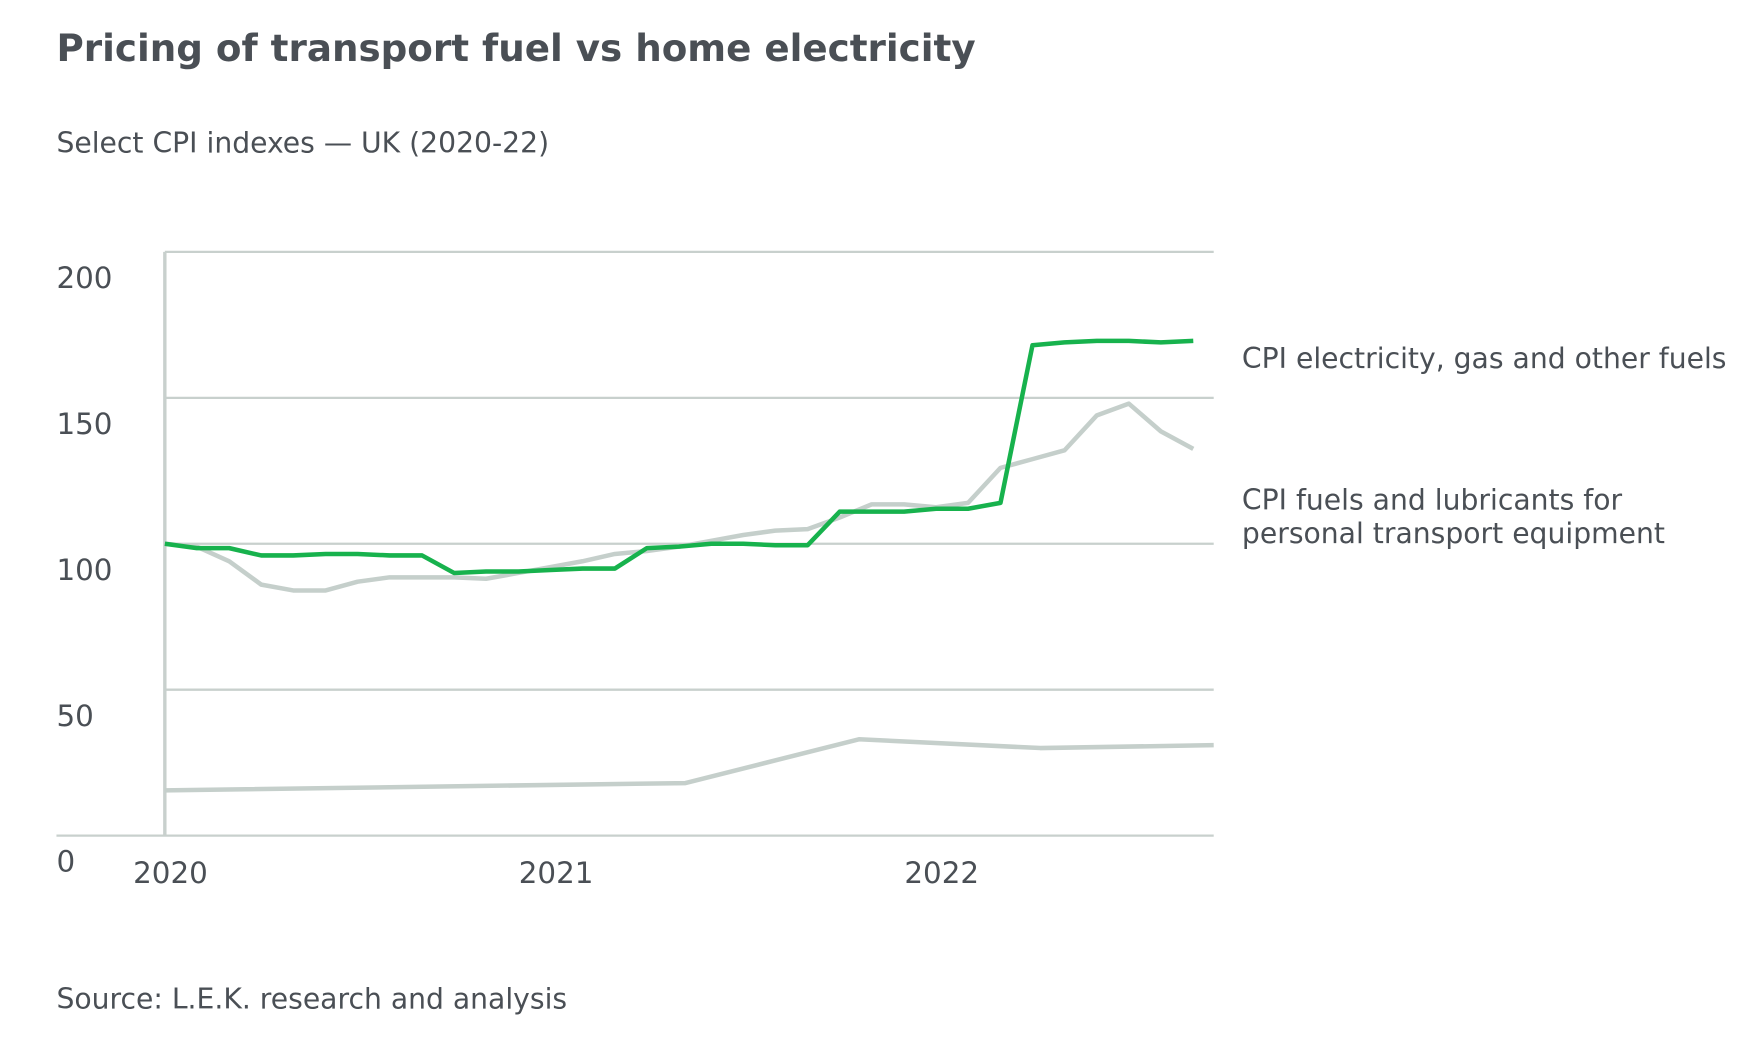  Describe the element at coordinates (311, 998) in the screenshot. I see `source-note: Source: L.E.K. research and analysis` at that location.